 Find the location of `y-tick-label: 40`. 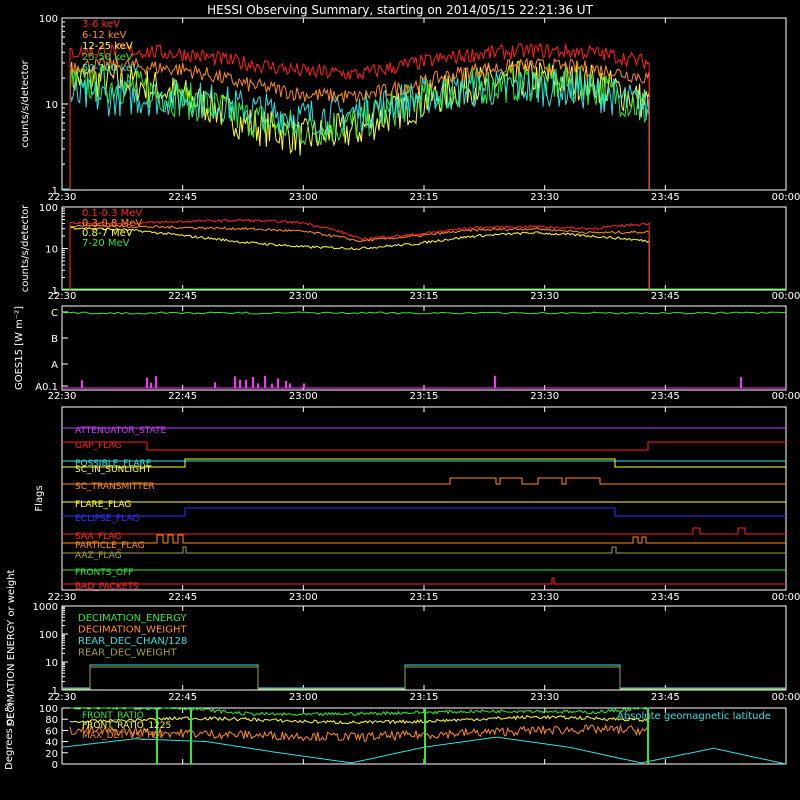

y-tick-label: 40 is located at coordinates (51, 743).